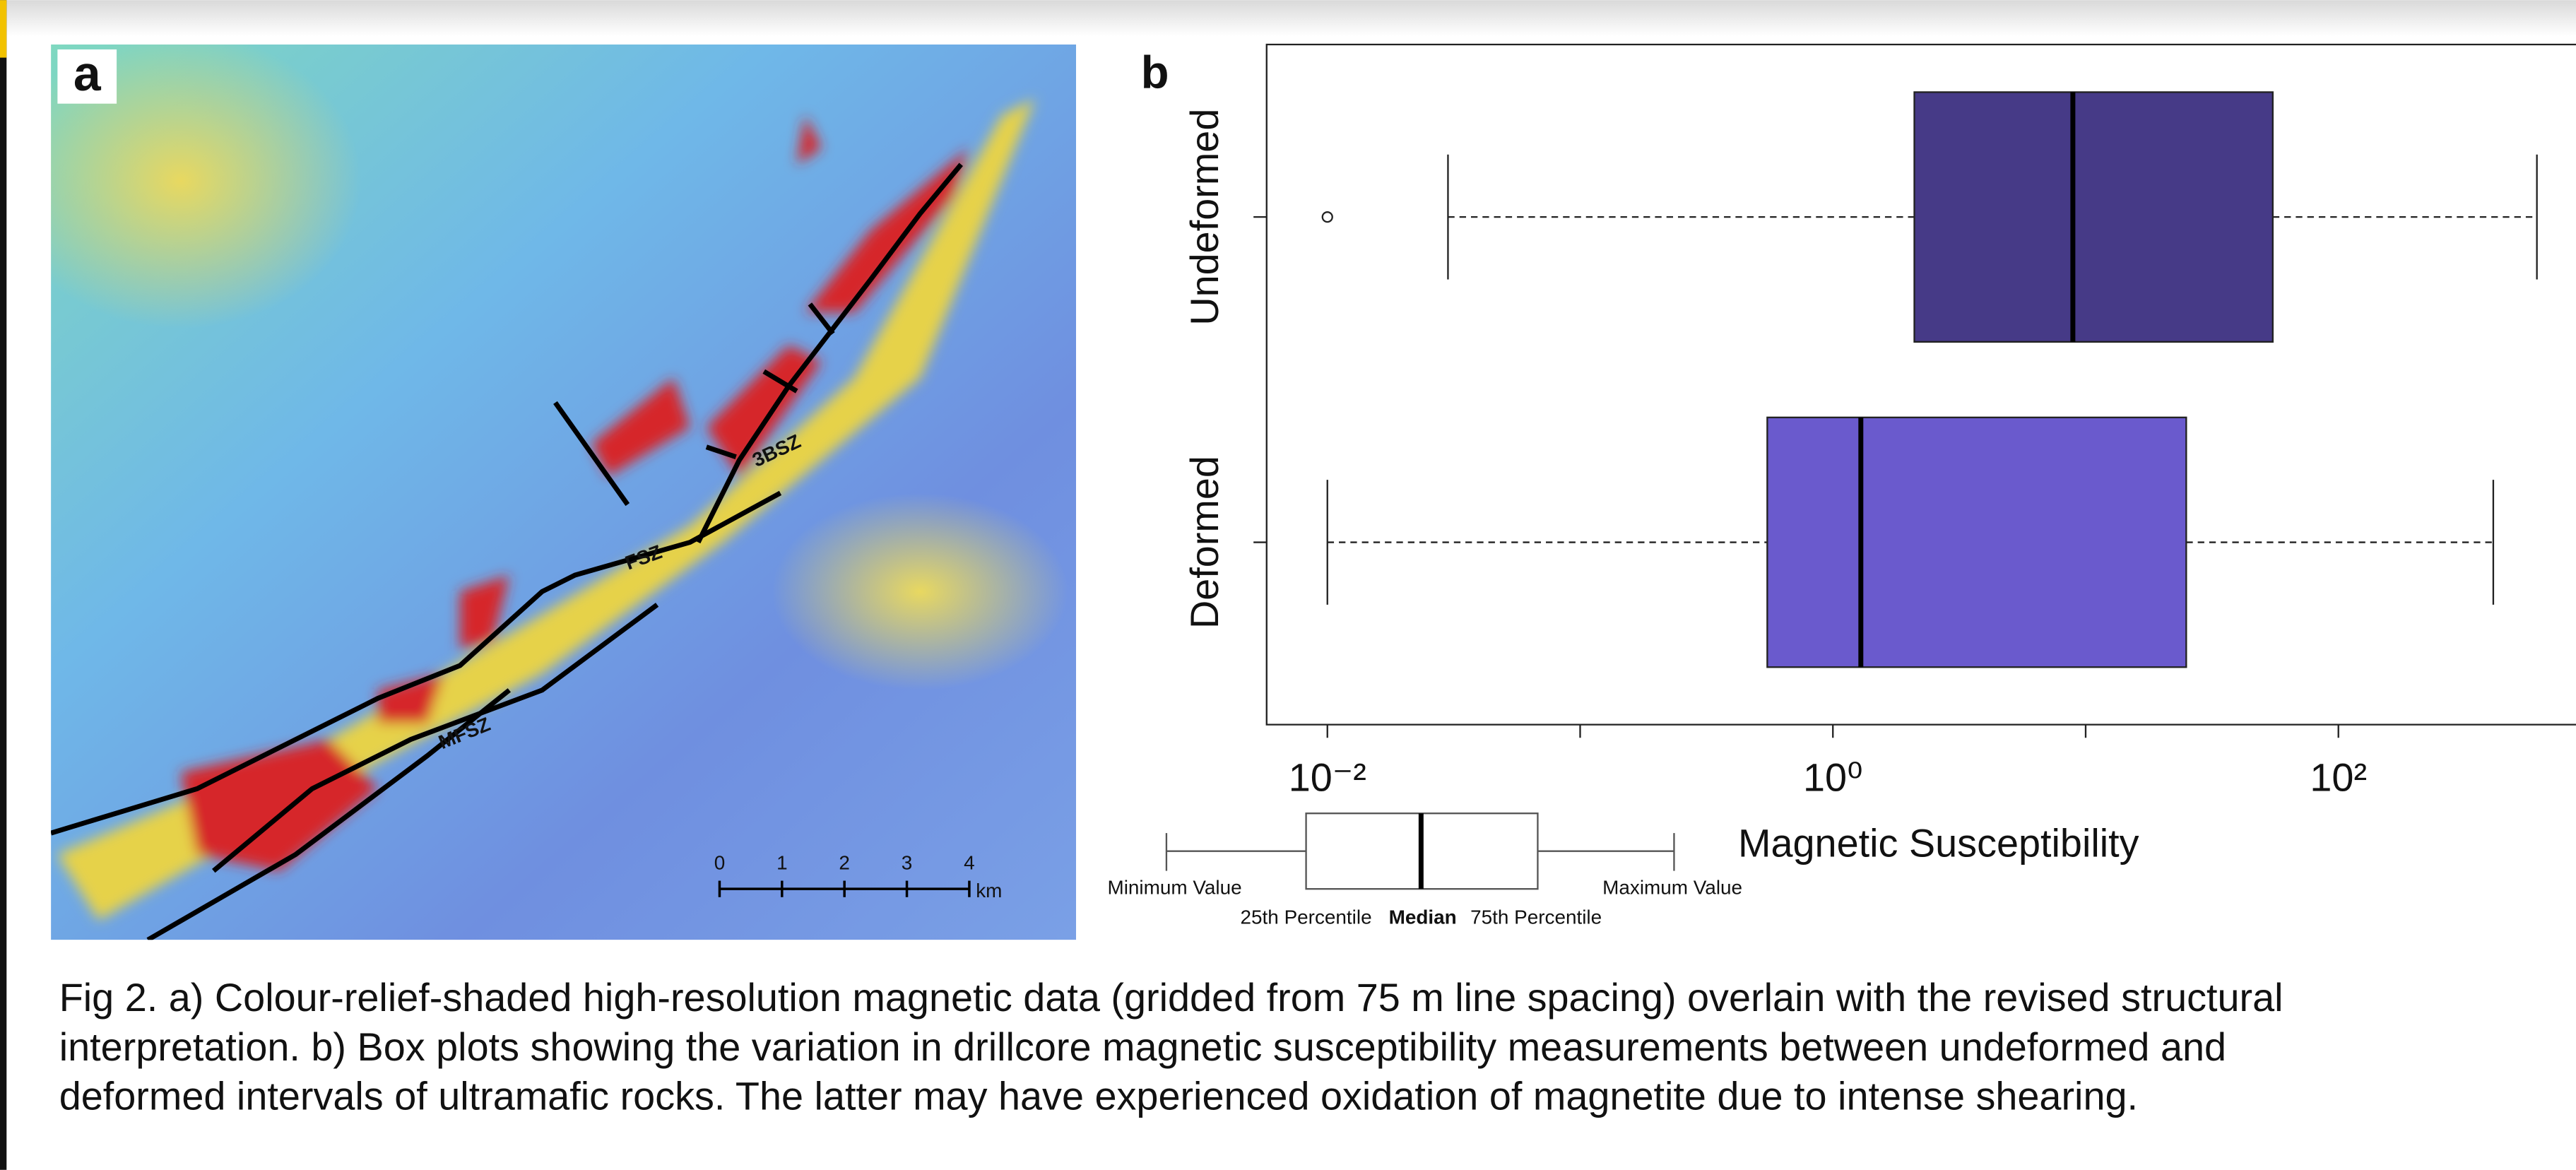 This screenshot has width=2576, height=1170. What do you see at coordinates (1155, 72) in the screenshot?
I see `panel-label: b` at bounding box center [1155, 72].